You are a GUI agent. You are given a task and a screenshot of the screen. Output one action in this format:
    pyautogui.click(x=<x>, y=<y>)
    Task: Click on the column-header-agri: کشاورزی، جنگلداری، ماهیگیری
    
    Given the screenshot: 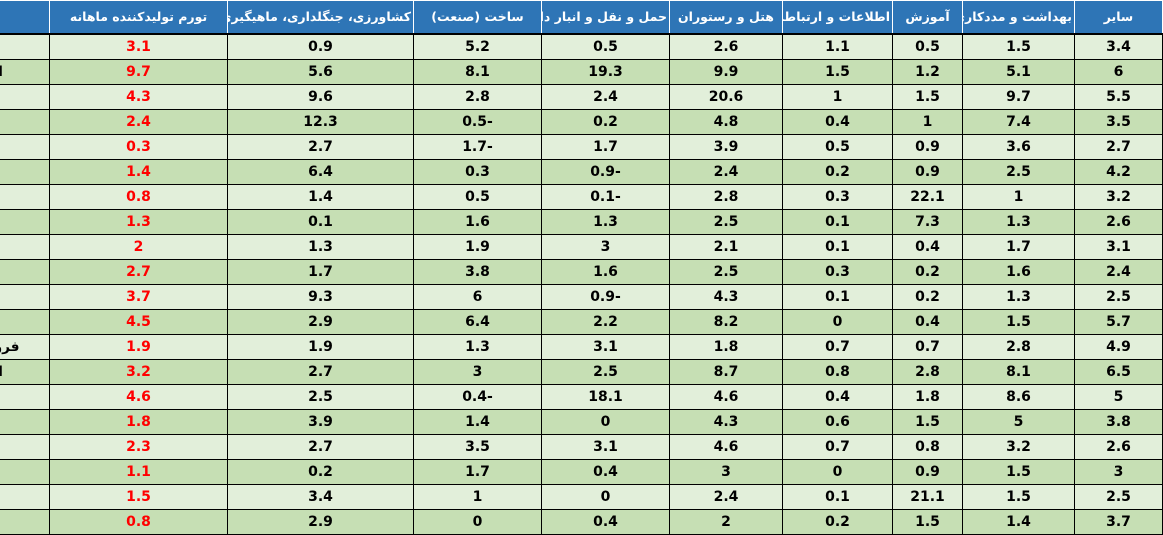 What is the action you would take?
    pyautogui.click(x=320, y=17)
    